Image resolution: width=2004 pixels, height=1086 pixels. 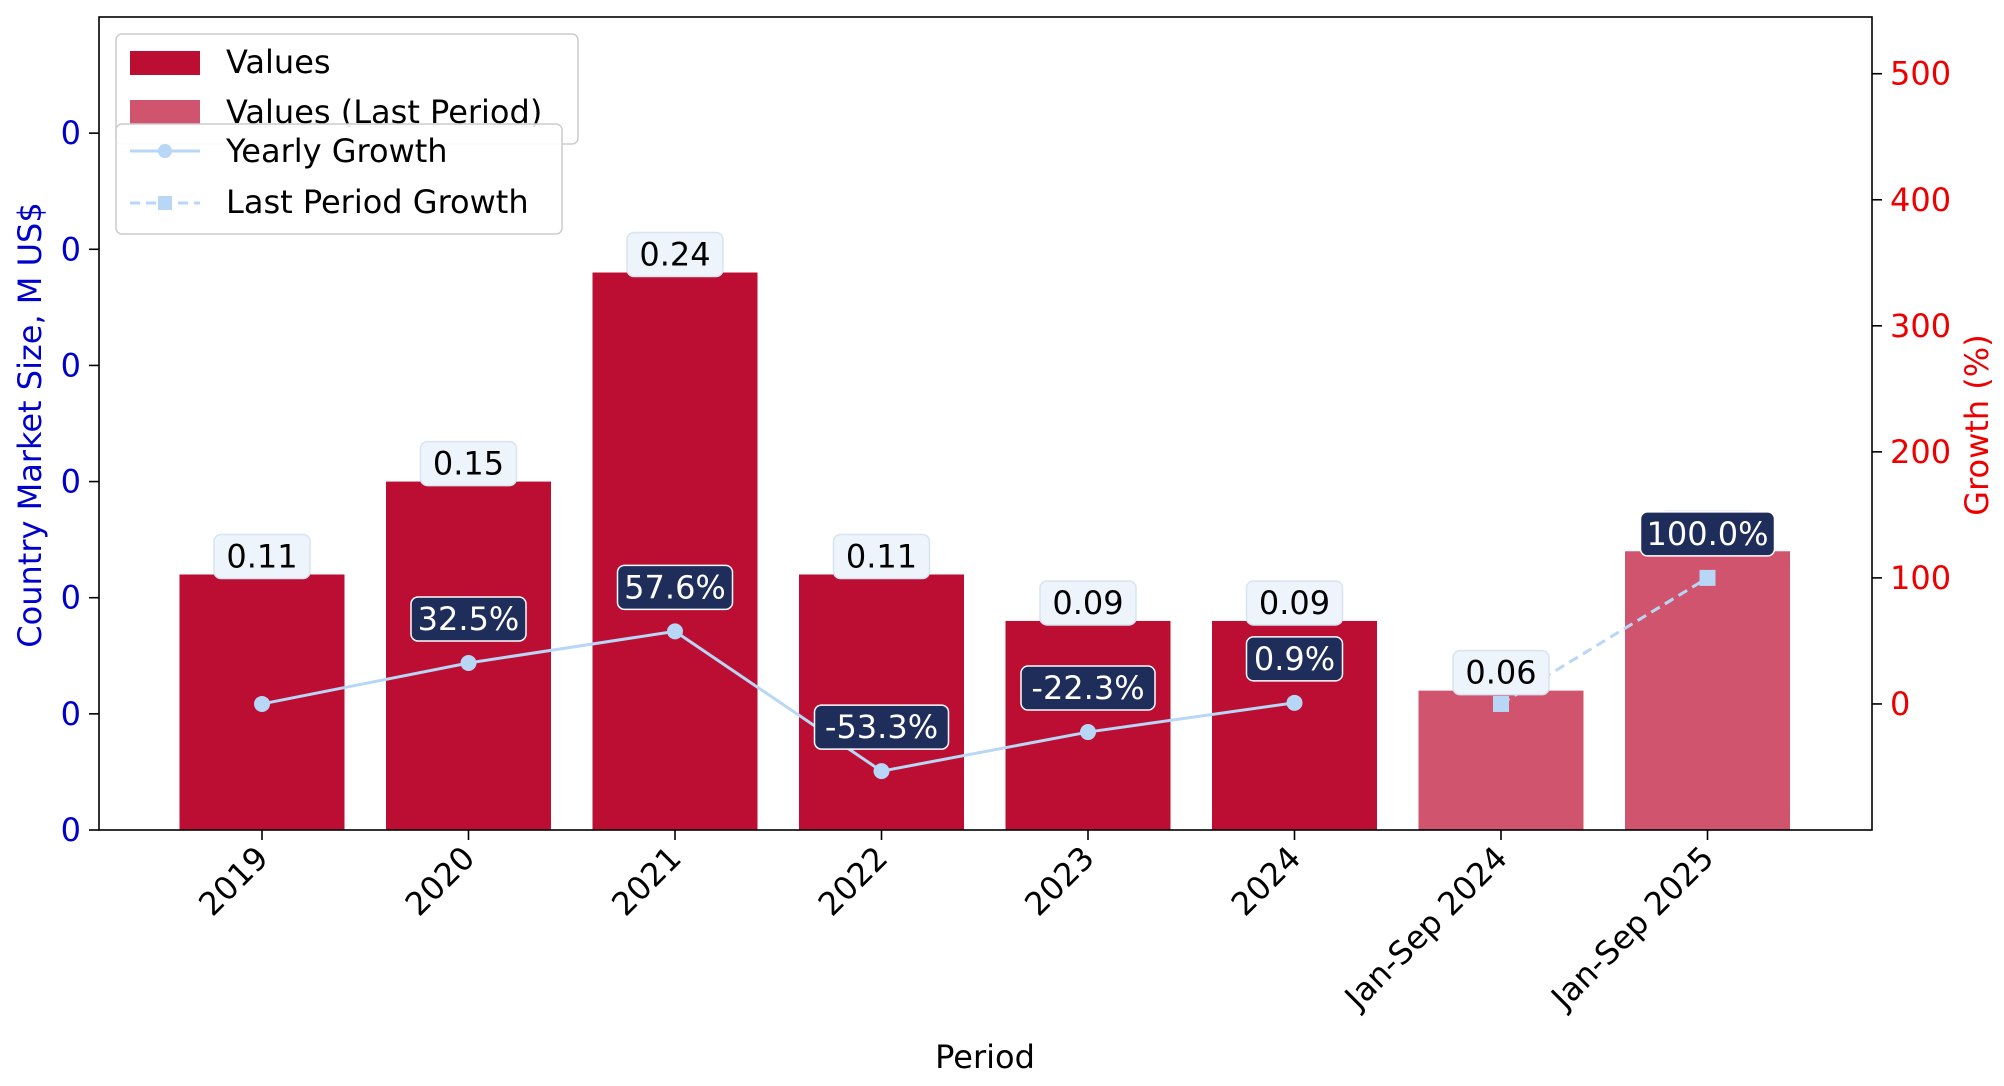 I want to click on y-right-tick-label-2: 200, so click(x=1920, y=452).